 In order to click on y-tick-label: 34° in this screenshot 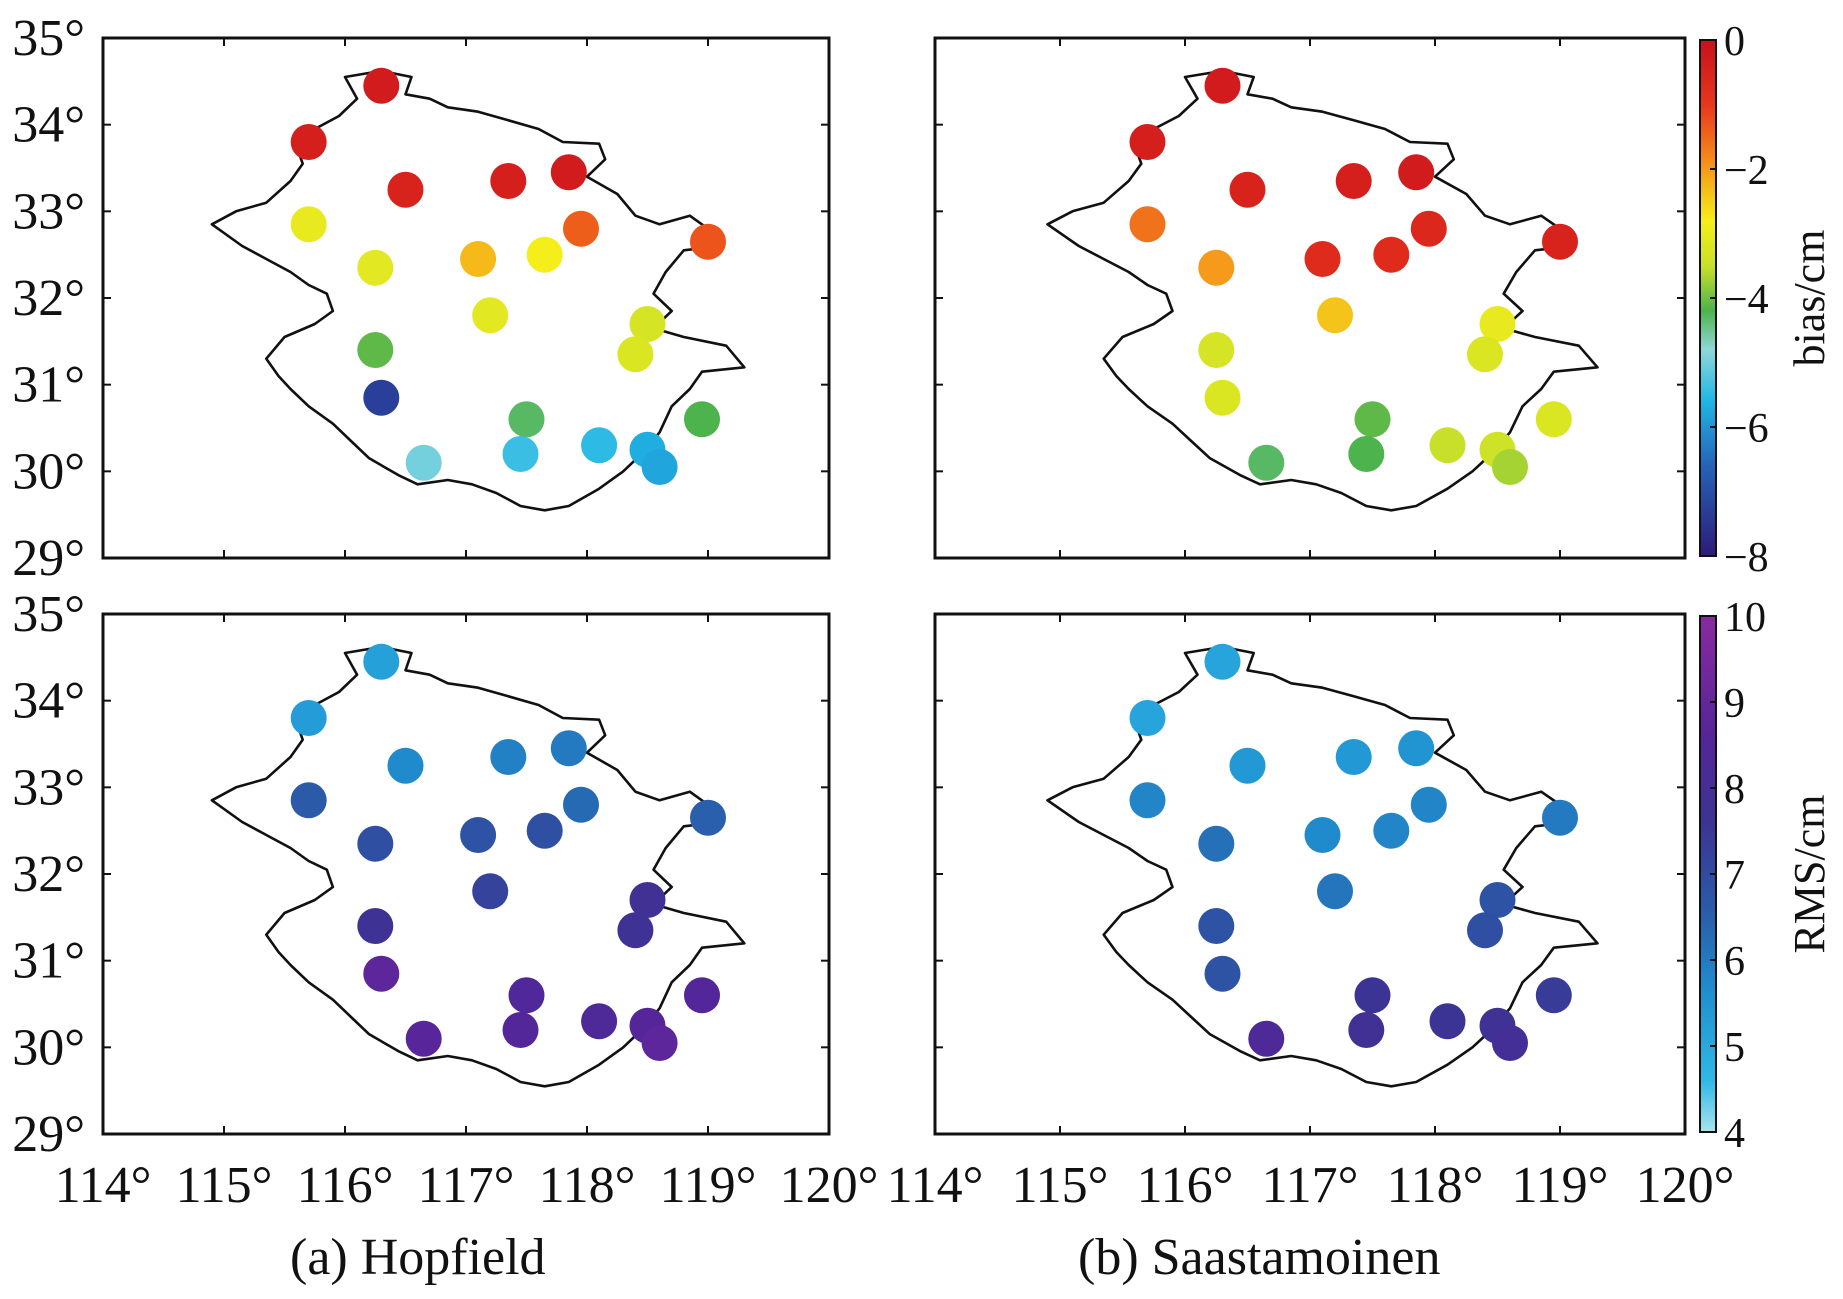, I will do `click(48, 125)`.